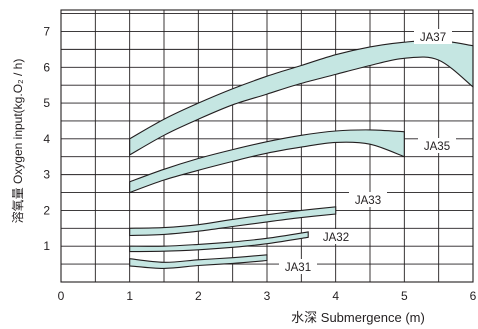  I want to click on band-ja35, so click(267, 161).